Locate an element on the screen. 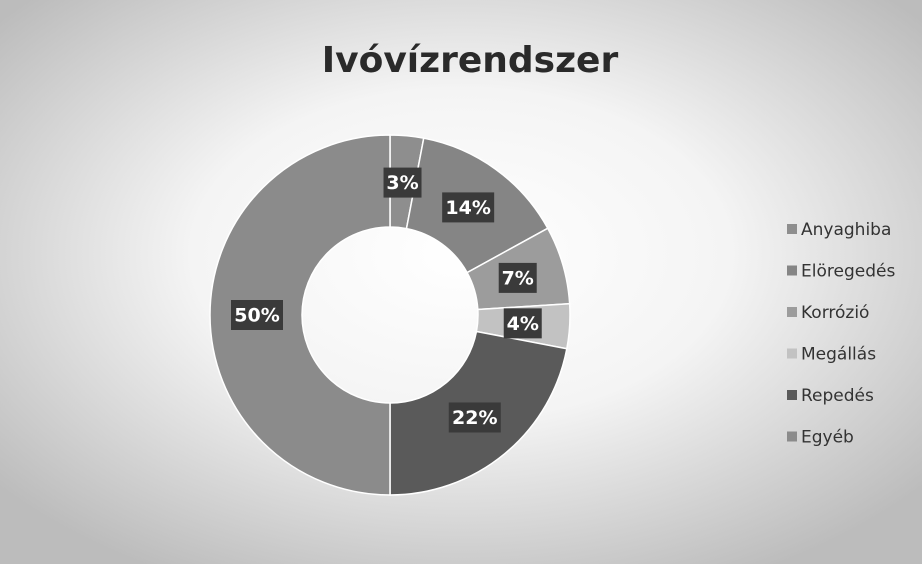 The width and height of the screenshot is (922, 564). data-label: 14% is located at coordinates (467, 208).